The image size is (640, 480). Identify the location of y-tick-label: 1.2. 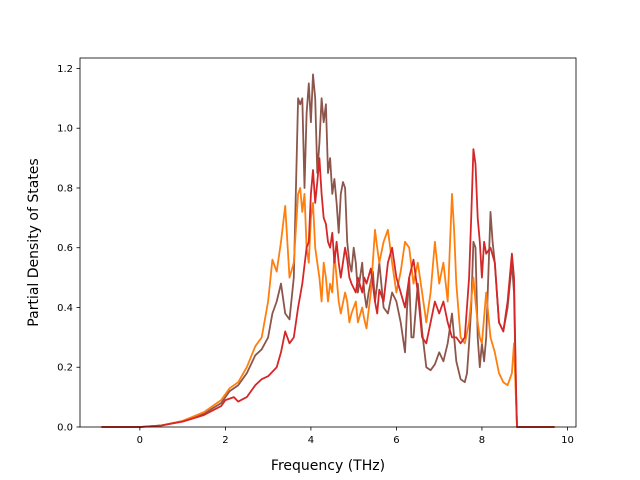
(65, 69).